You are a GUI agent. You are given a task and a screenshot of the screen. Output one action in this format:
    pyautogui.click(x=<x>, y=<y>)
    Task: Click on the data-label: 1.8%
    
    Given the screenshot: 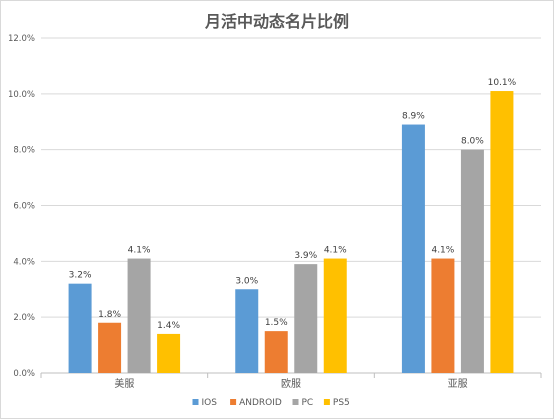 What is the action you would take?
    pyautogui.click(x=109, y=315)
    